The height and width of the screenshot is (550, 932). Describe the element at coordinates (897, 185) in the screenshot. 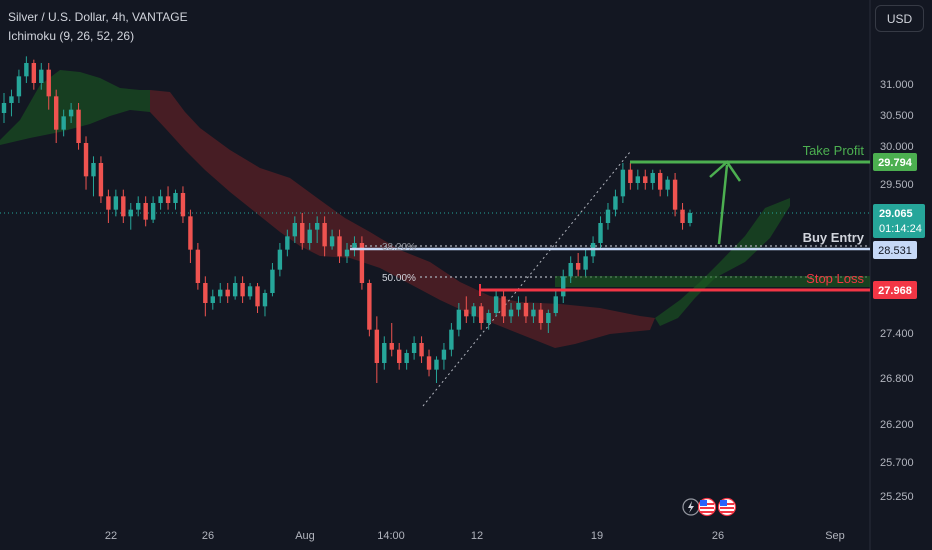

I see `y-tick: 29.500` at that location.